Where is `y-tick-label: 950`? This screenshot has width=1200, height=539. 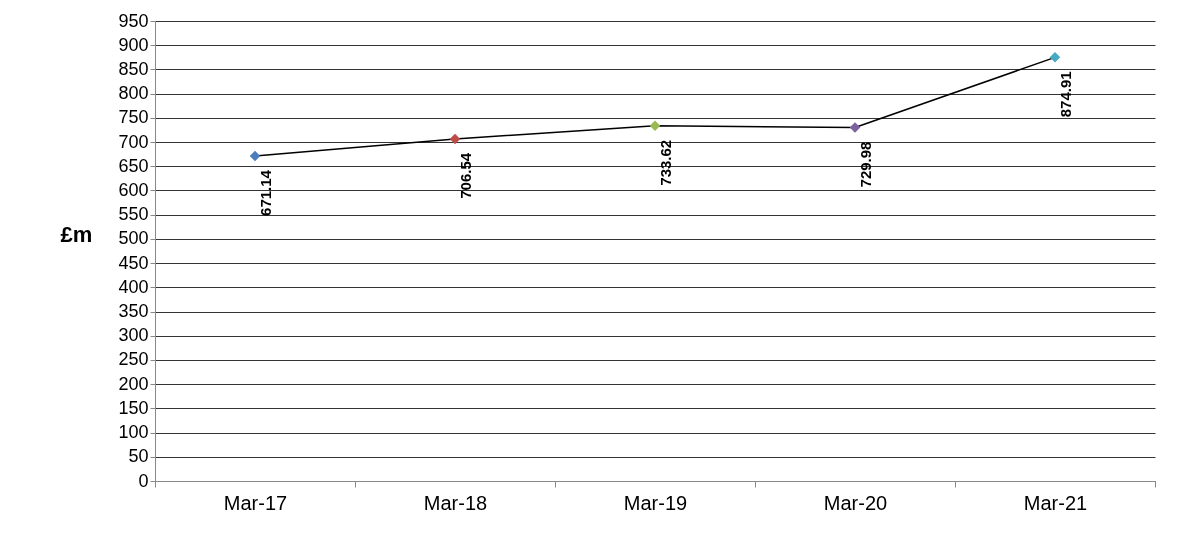
y-tick-label: 950 is located at coordinates (133, 20).